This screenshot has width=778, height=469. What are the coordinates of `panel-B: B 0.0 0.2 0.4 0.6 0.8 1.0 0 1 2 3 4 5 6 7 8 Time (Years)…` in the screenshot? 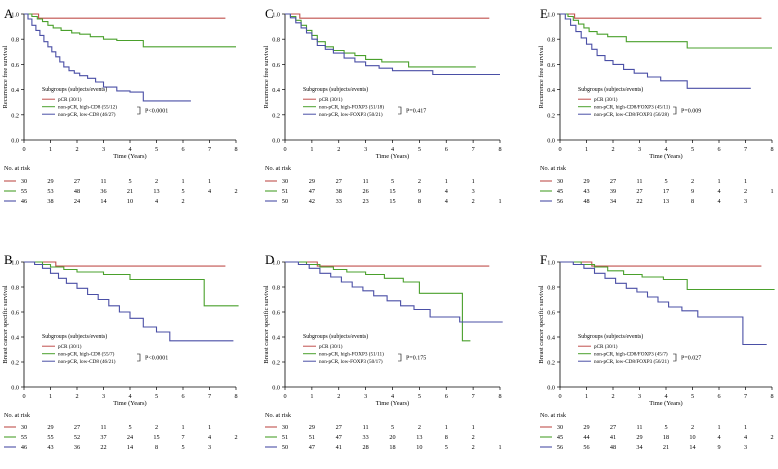 It's located at (120, 351).